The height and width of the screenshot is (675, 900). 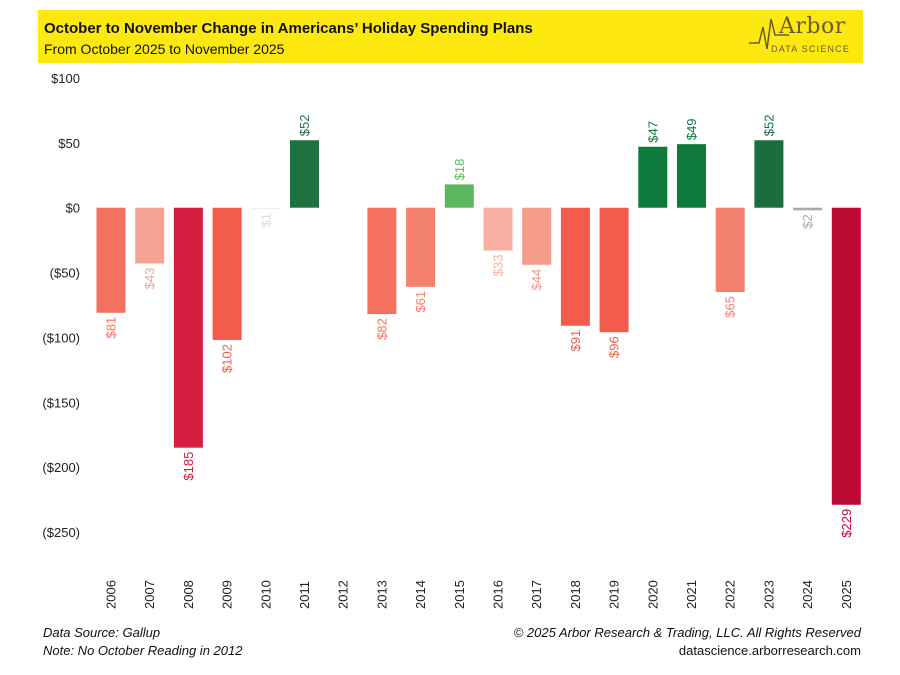 What do you see at coordinates (111, 594) in the screenshot?
I see `x-tick-label-2006: 2006` at bounding box center [111, 594].